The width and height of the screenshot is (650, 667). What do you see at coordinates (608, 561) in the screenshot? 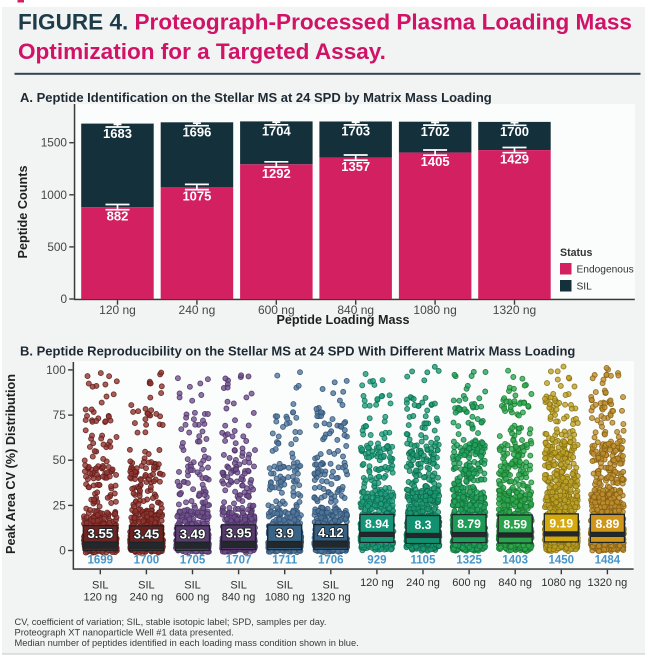
I see `svg-text: 1484` at bounding box center [608, 561].